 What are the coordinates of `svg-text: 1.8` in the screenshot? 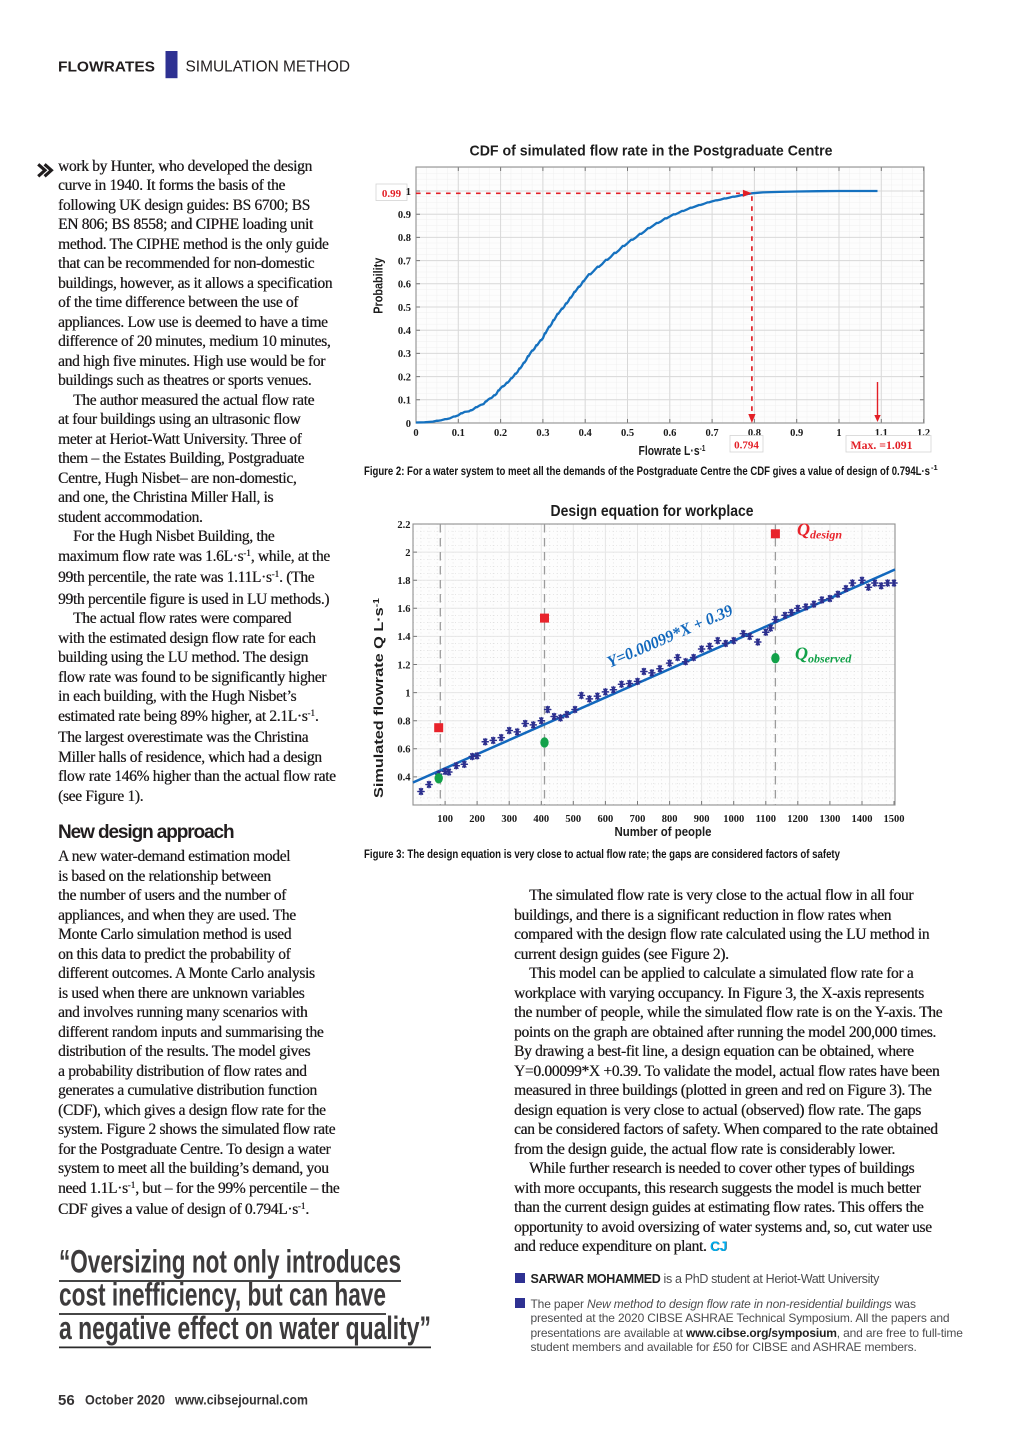 It's located at (403, 581).